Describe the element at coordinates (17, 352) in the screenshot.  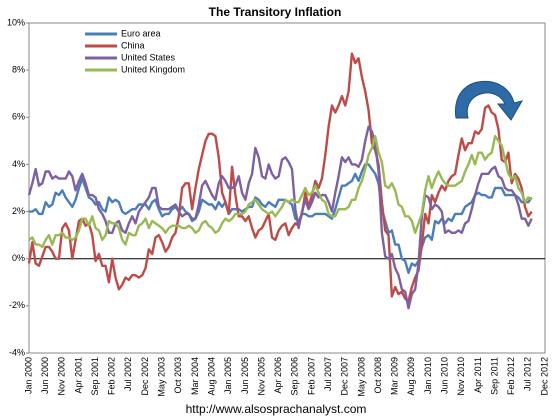
I see `y-tick-label: -4%` at that location.